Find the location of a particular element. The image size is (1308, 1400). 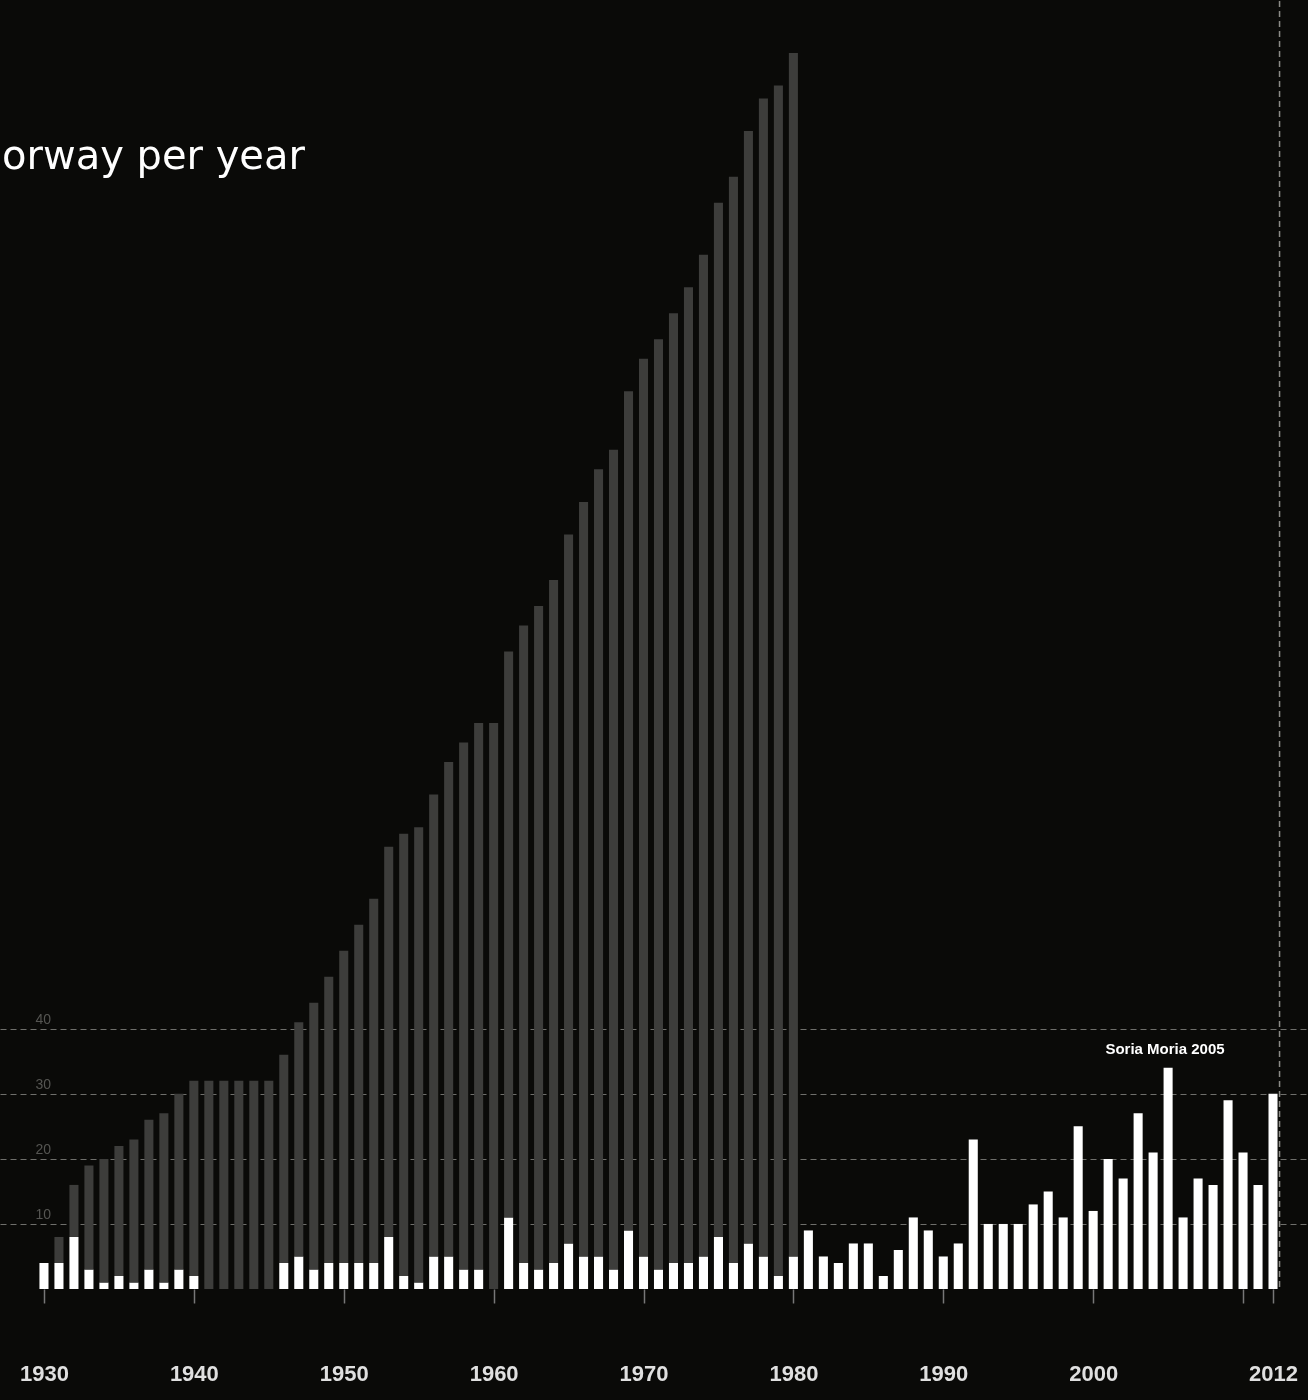

x-tick-label: 1930 is located at coordinates (44, 1373).